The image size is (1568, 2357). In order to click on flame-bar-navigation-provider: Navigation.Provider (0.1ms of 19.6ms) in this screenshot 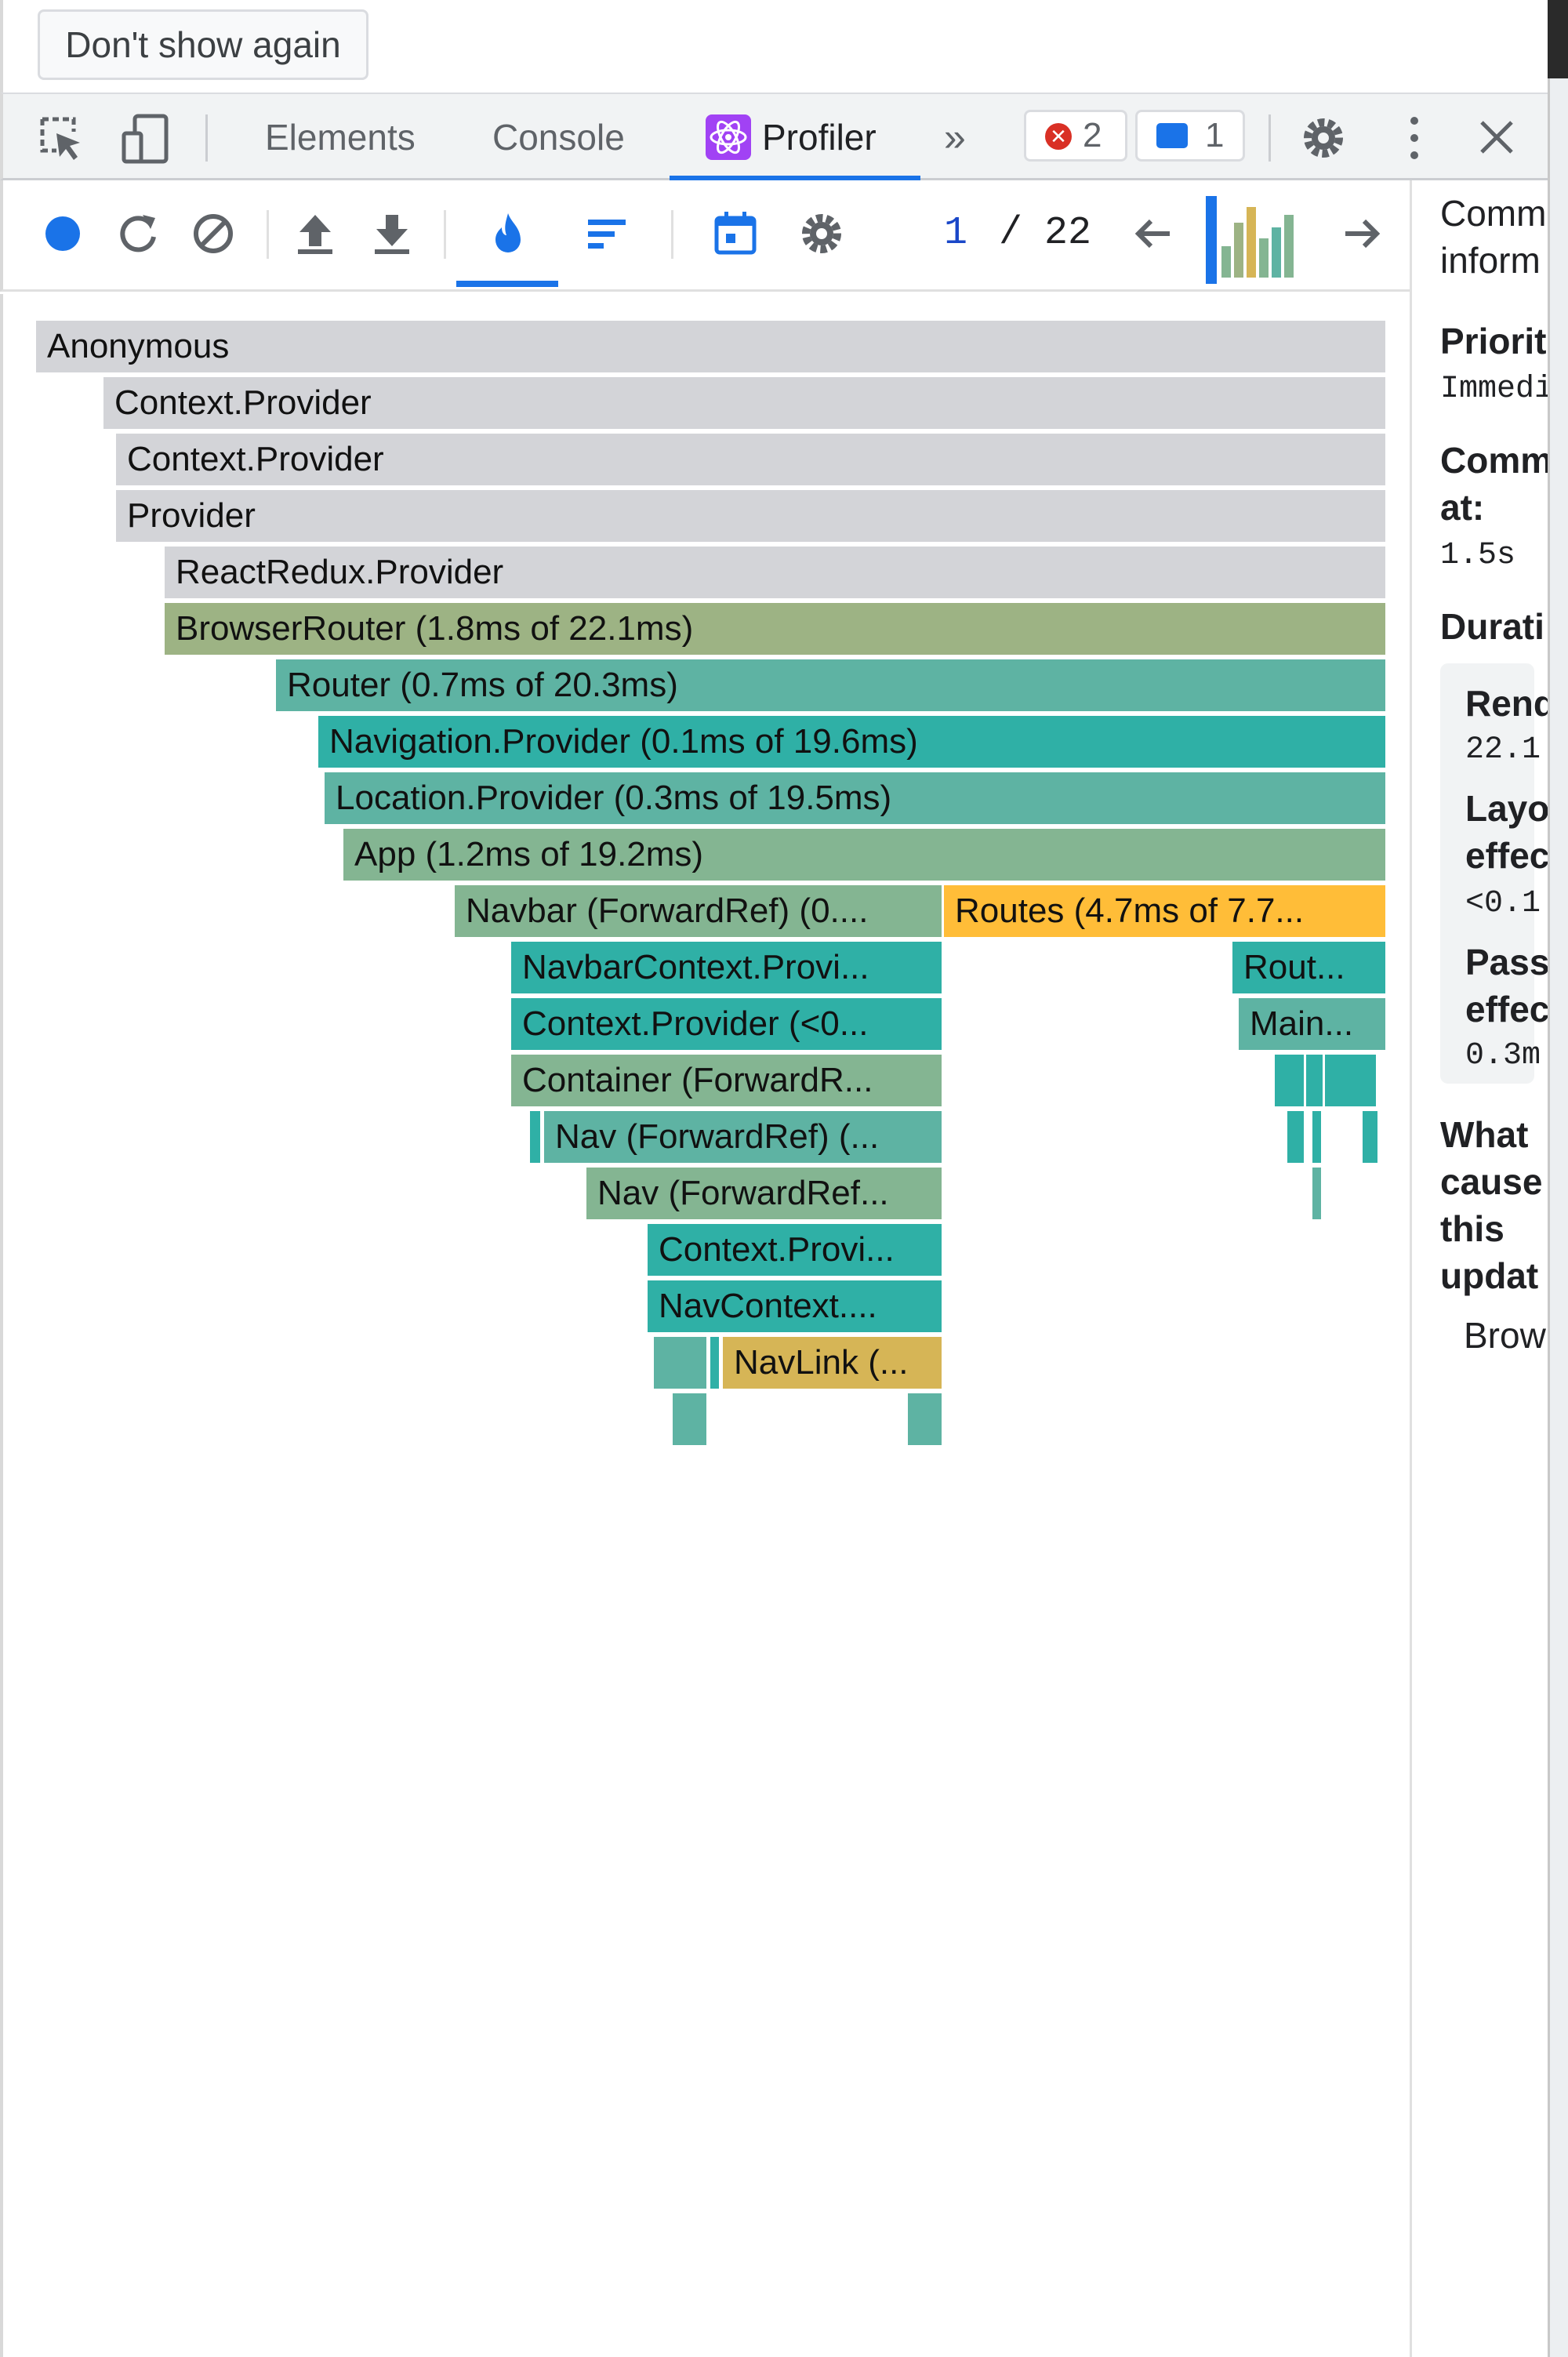, I will do `click(853, 742)`.